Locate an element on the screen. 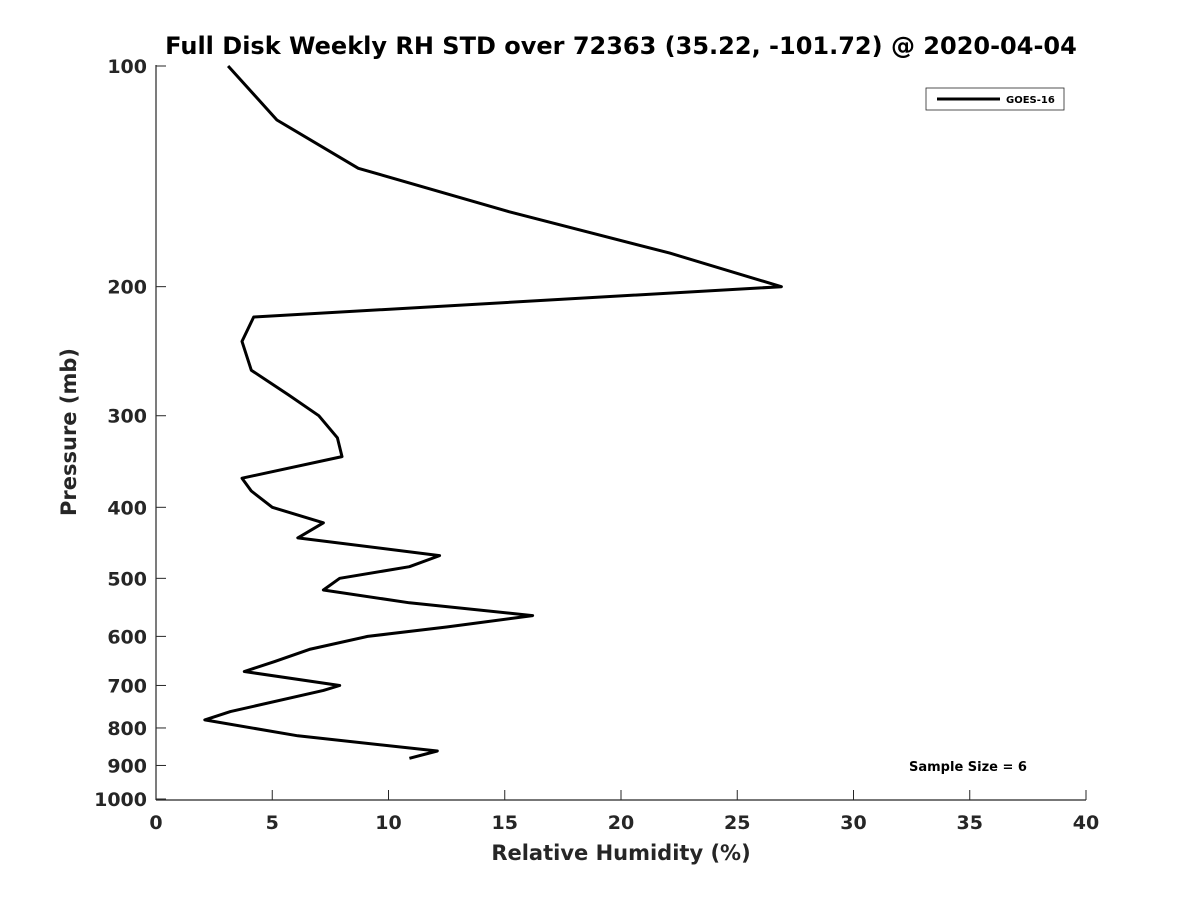 This screenshot has height=900, width=1200. x-tick-label: 5 is located at coordinates (272, 823).